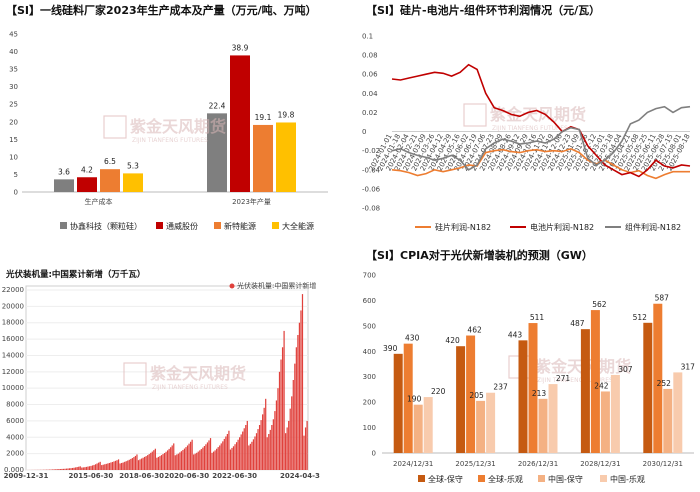  Describe the element at coordinates (577, 323) in the screenshot. I see `data-label: 487` at that location.